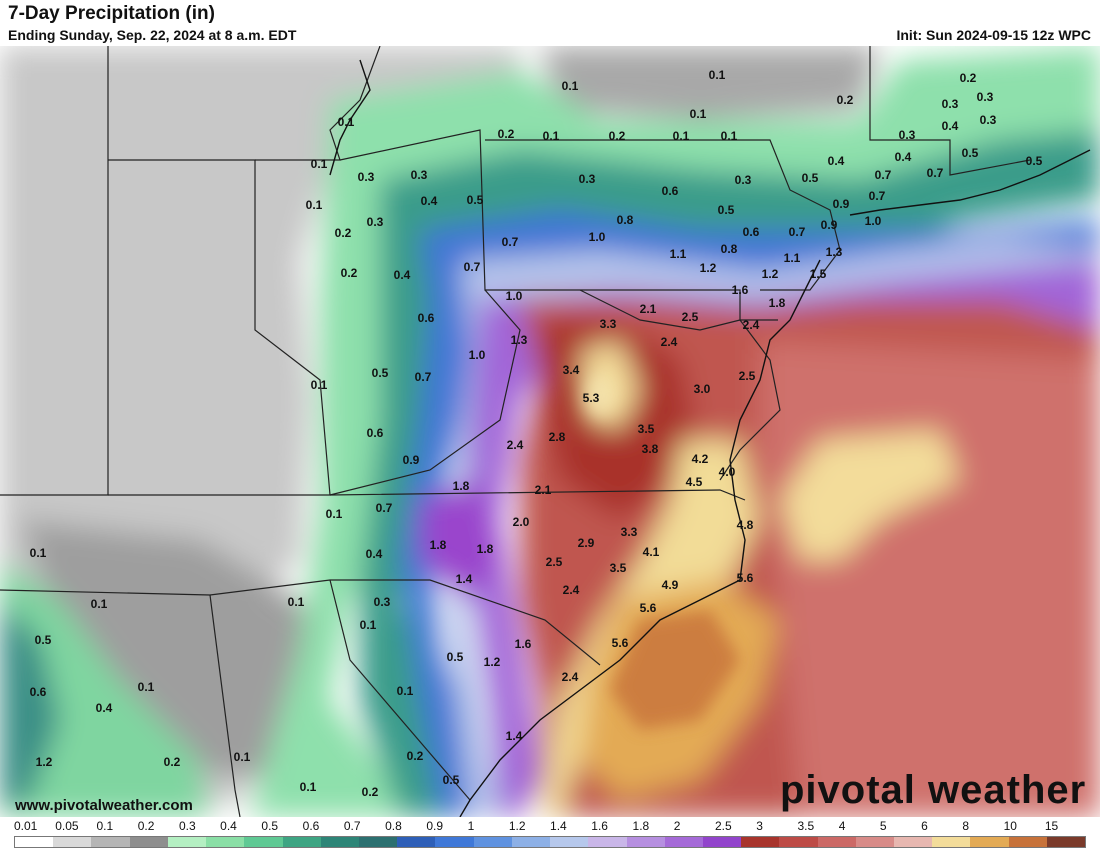 The height and width of the screenshot is (850, 1100). I want to click on legend-tick-label: 0.7, so click(352, 826).